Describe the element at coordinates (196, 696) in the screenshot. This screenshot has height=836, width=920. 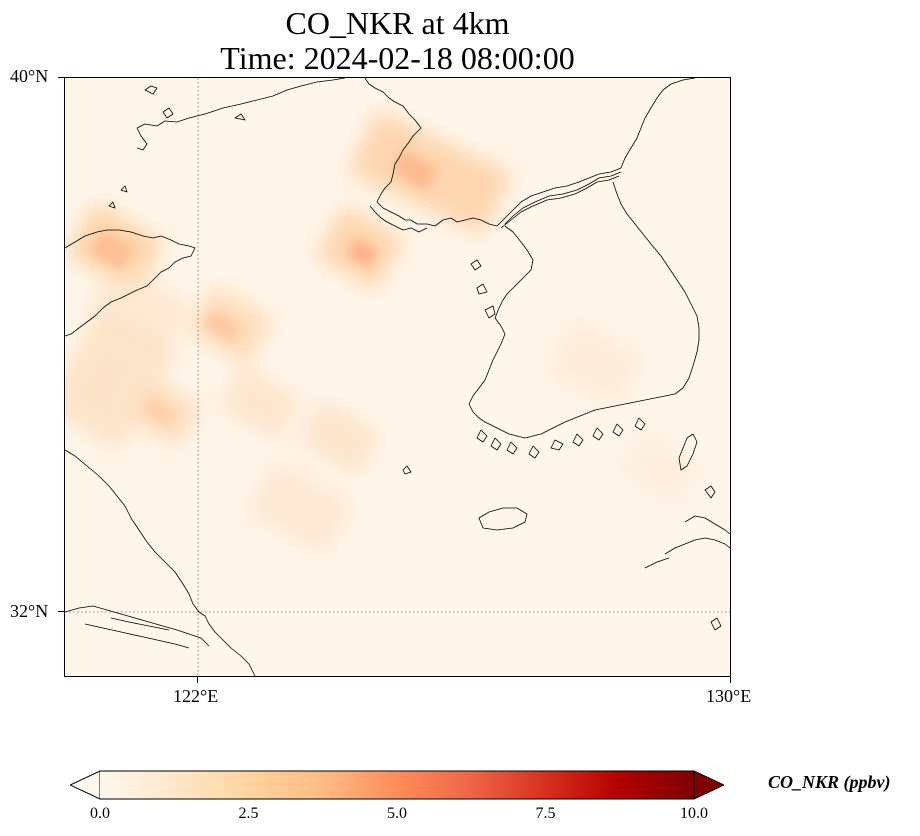
I see `lon-tick-label-122E: 122°E` at that location.